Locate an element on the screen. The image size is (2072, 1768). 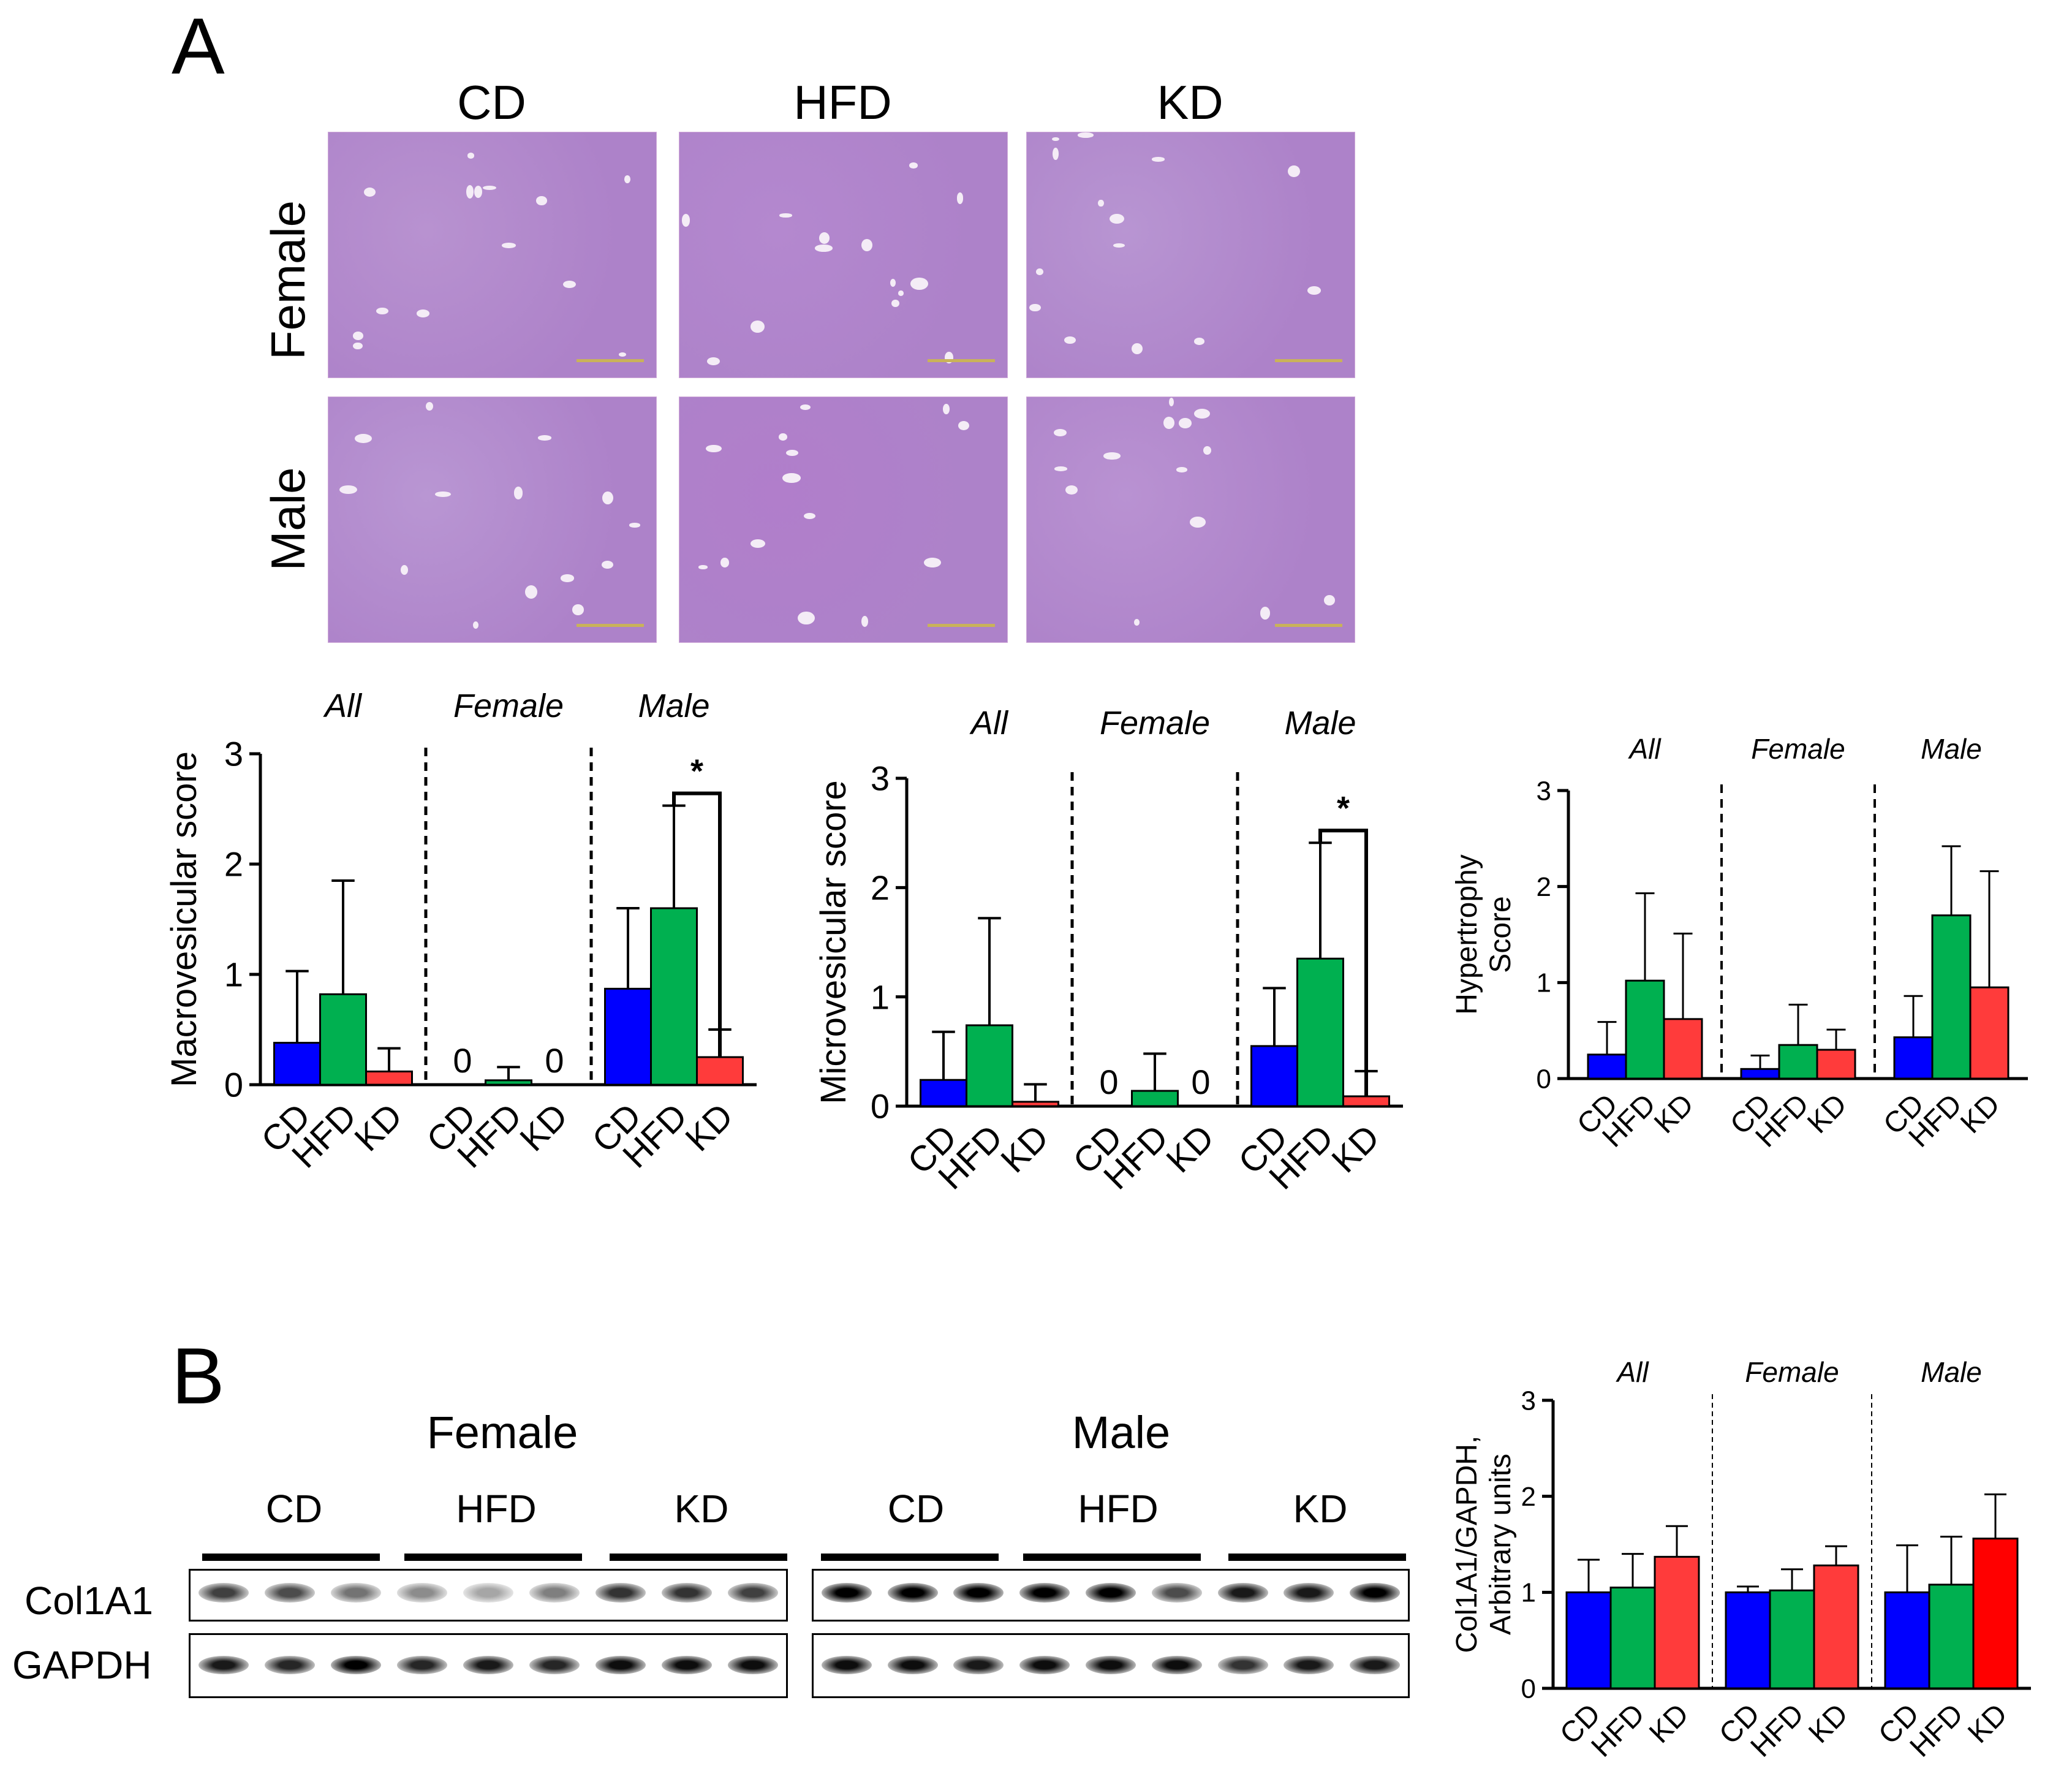
lane-bar-male-hfd is located at coordinates (1112, 1557).